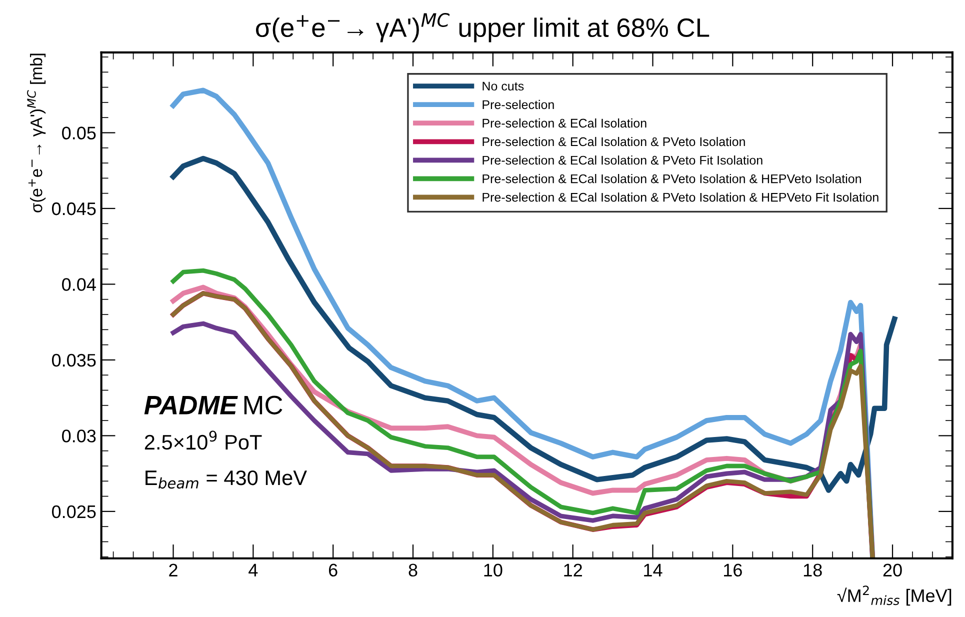  What do you see at coordinates (253, 570) in the screenshot?
I see `x-tick-label: 4` at bounding box center [253, 570].